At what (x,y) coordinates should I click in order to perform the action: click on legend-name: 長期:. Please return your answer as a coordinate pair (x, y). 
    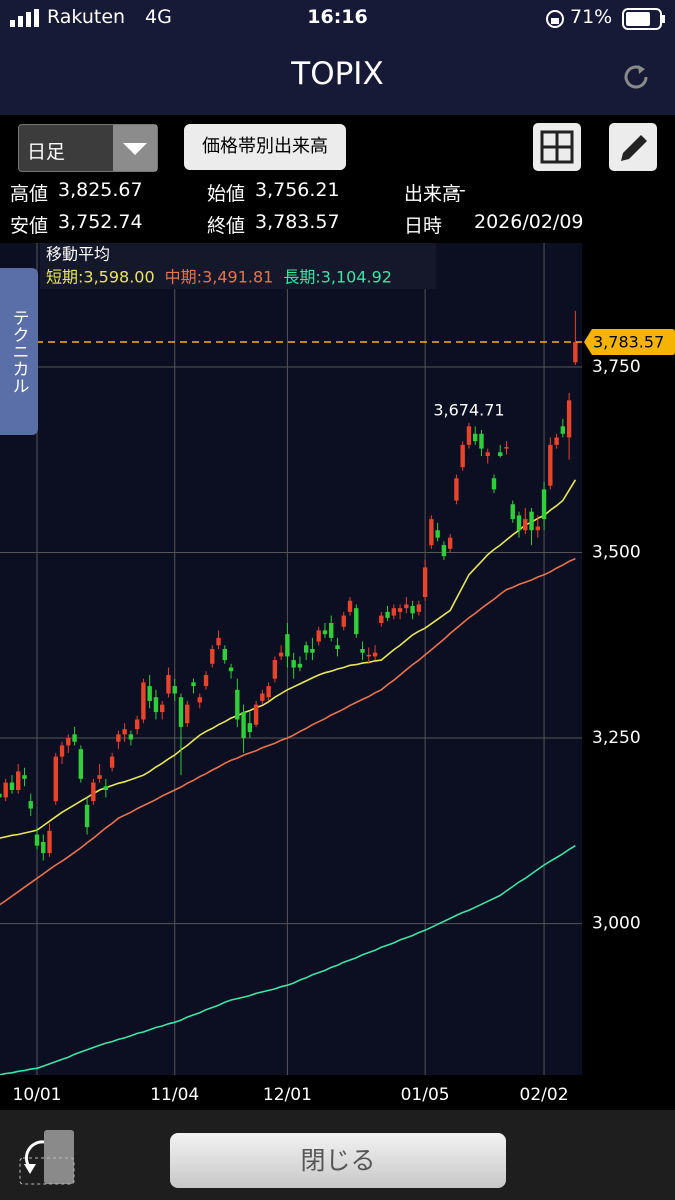
    Looking at the image, I should click on (301, 277).